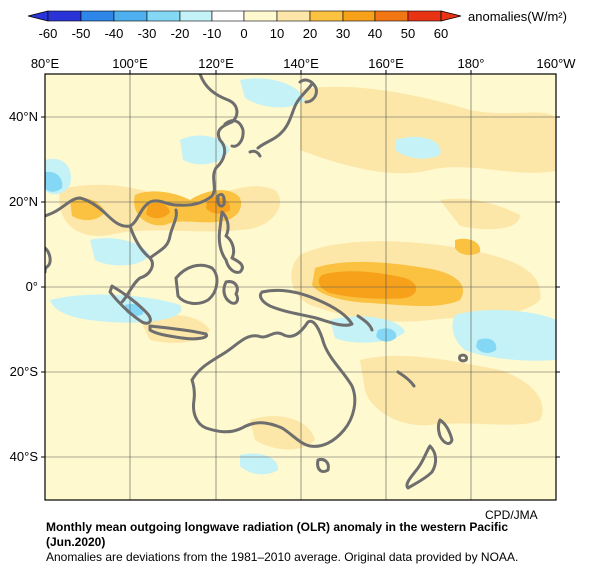  I want to click on coast-borneo, so click(196, 284).